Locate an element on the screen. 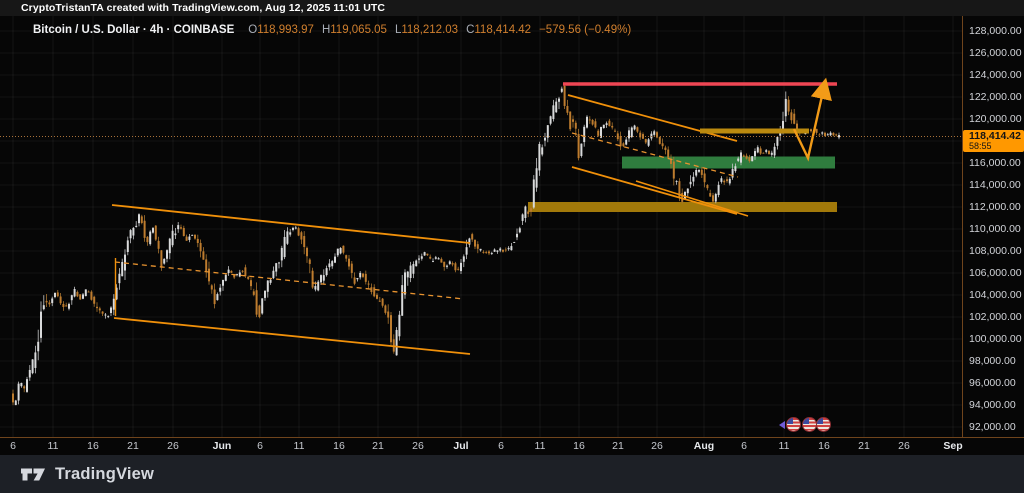 This screenshot has width=1024, height=493. low-value: 118,212.03 is located at coordinates (430, 30).